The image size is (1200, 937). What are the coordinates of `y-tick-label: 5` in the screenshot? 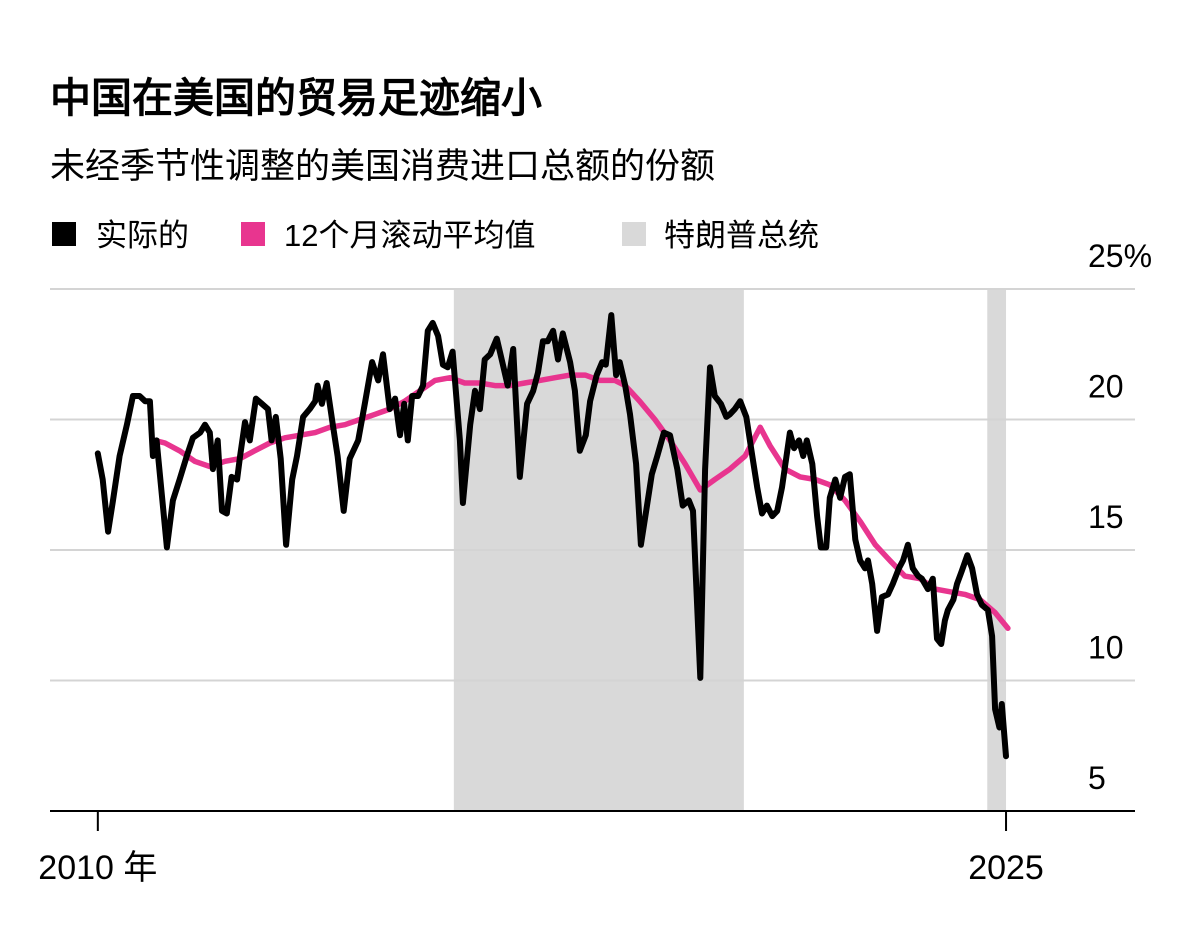 It's located at (1097, 778).